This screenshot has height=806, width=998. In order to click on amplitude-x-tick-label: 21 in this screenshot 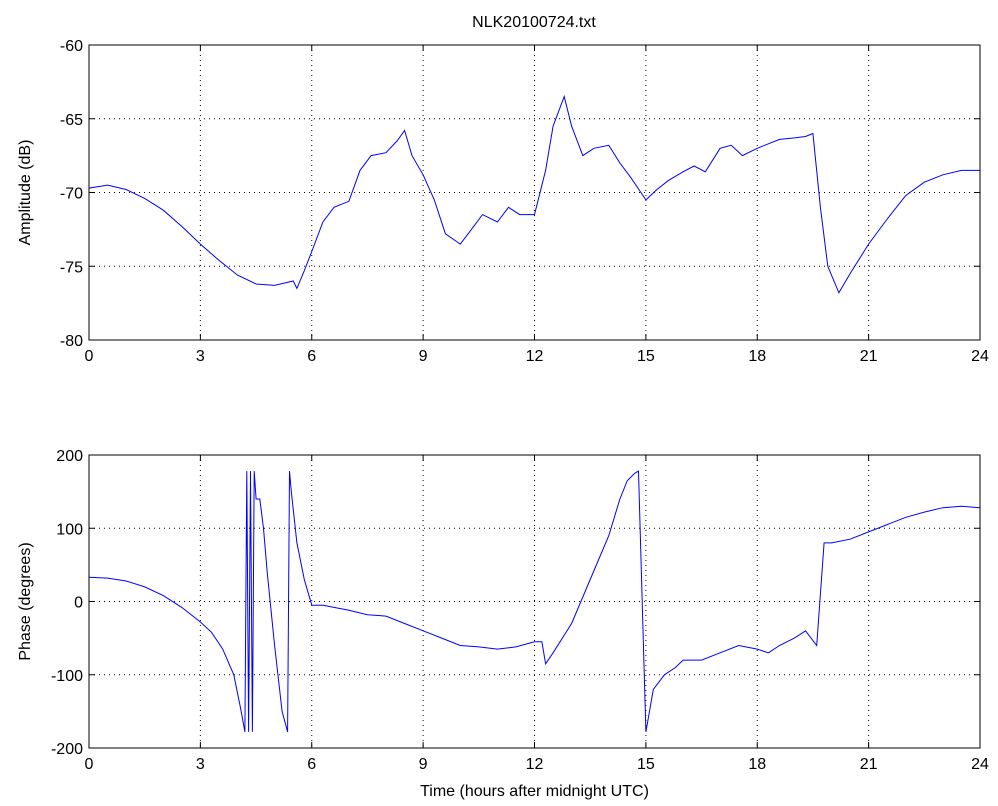, I will do `click(869, 356)`.